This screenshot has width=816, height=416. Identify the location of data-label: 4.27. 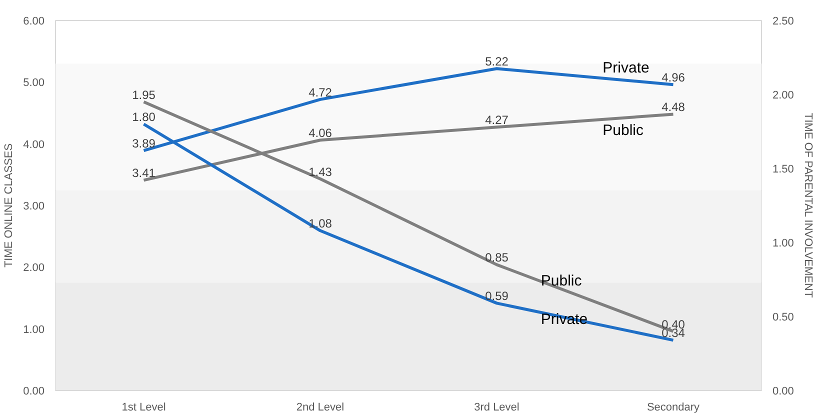
(497, 120).